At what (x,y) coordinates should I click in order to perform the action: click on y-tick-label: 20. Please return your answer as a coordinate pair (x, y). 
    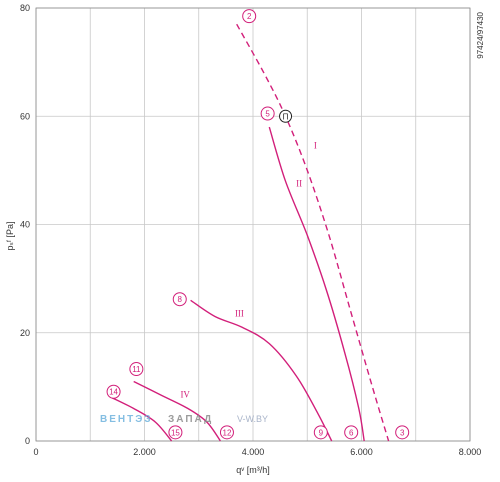
    Looking at the image, I should click on (25, 333).